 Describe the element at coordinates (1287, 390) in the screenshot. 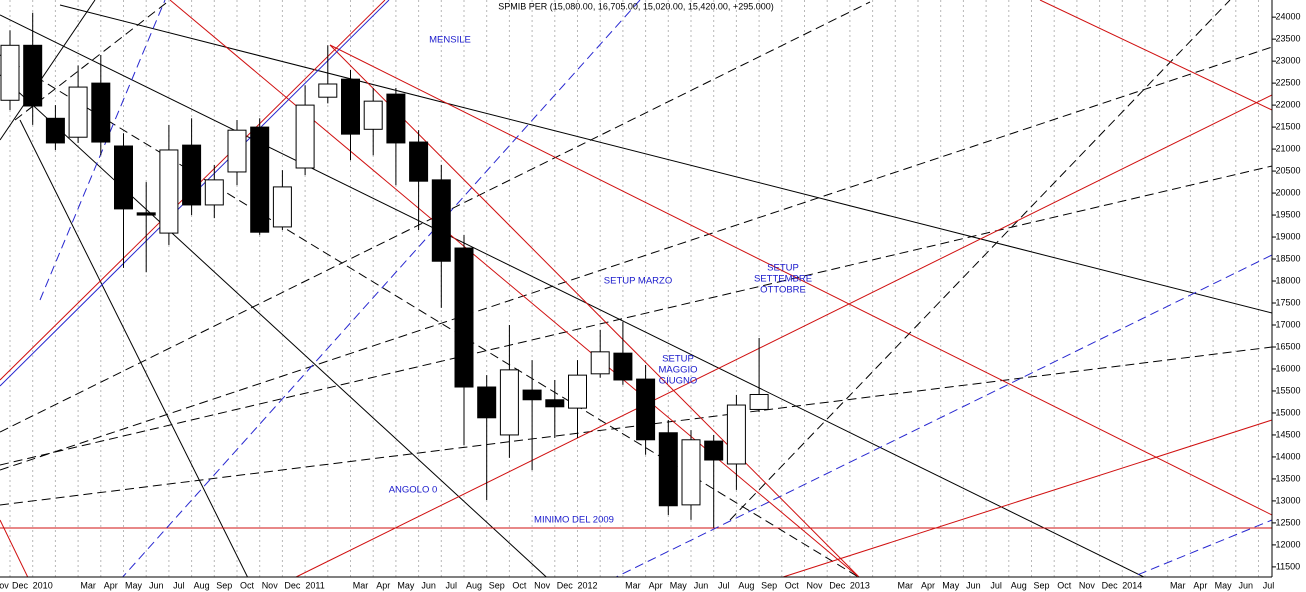

I see `y-tick-label: 15500` at that location.